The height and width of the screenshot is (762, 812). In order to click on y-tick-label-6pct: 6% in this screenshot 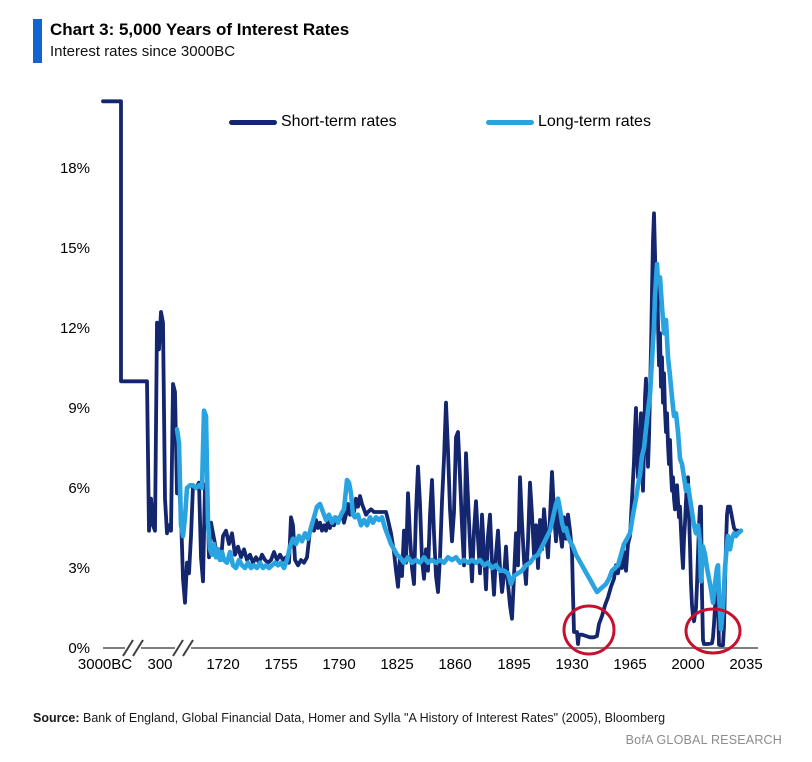, I will do `click(79, 488)`.